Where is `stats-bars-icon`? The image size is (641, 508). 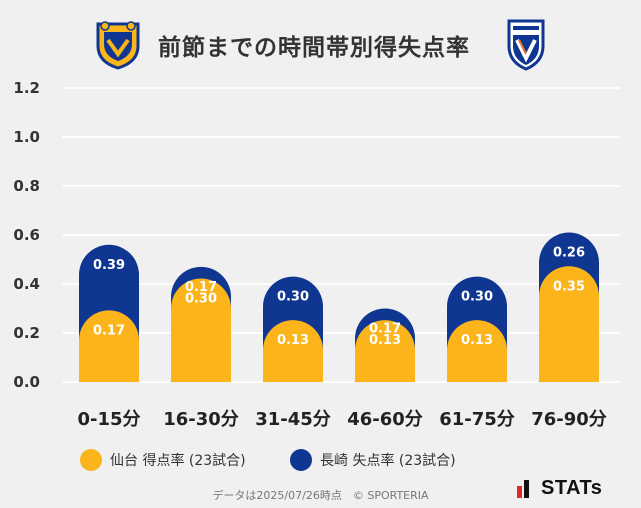
stats-bars-icon is located at coordinates (523, 488).